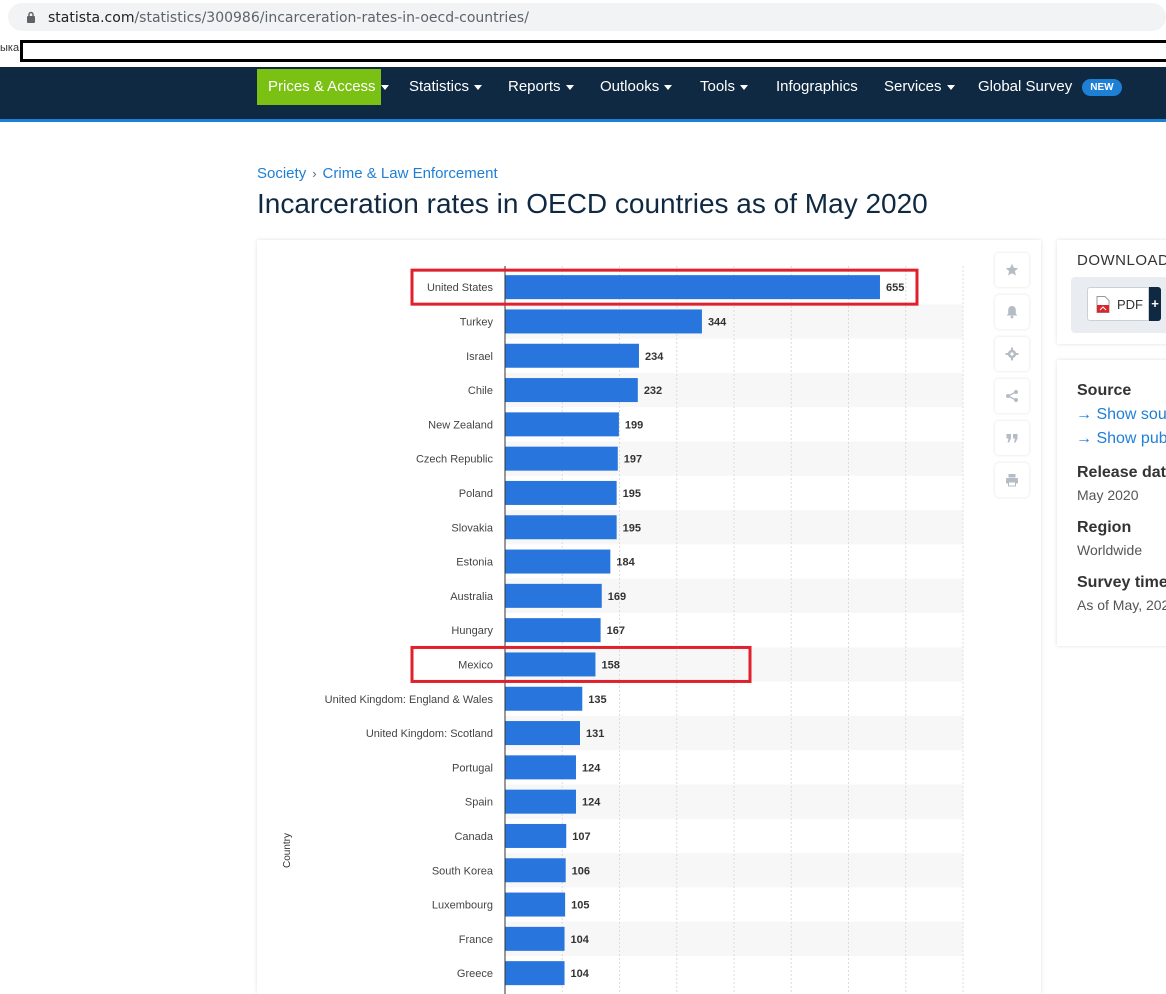 The image size is (1166, 994). I want to click on value-label: 655, so click(895, 288).